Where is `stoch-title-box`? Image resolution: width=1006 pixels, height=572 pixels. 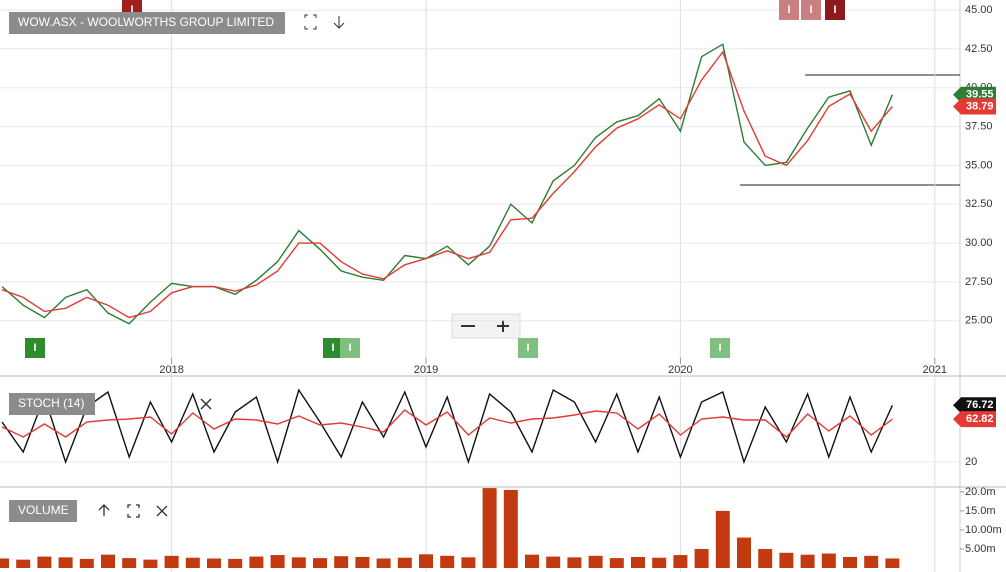 stoch-title-box is located at coordinates (52, 404).